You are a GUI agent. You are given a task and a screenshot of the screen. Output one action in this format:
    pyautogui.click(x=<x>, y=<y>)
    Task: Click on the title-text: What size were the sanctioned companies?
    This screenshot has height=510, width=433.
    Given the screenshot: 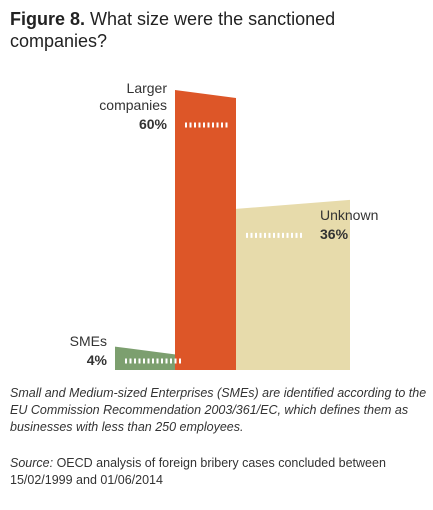 What is the action you would take?
    pyautogui.click(x=173, y=30)
    